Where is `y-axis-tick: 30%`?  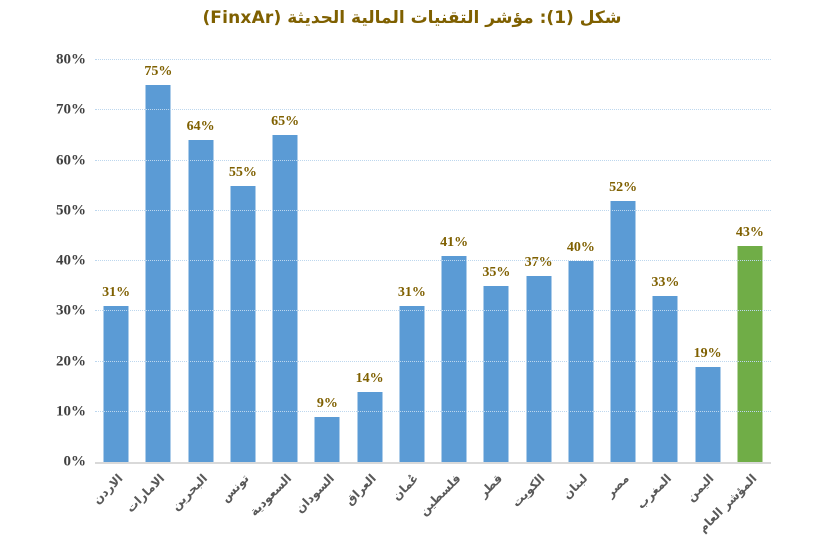 y-axis-tick: 30% is located at coordinates (71, 310).